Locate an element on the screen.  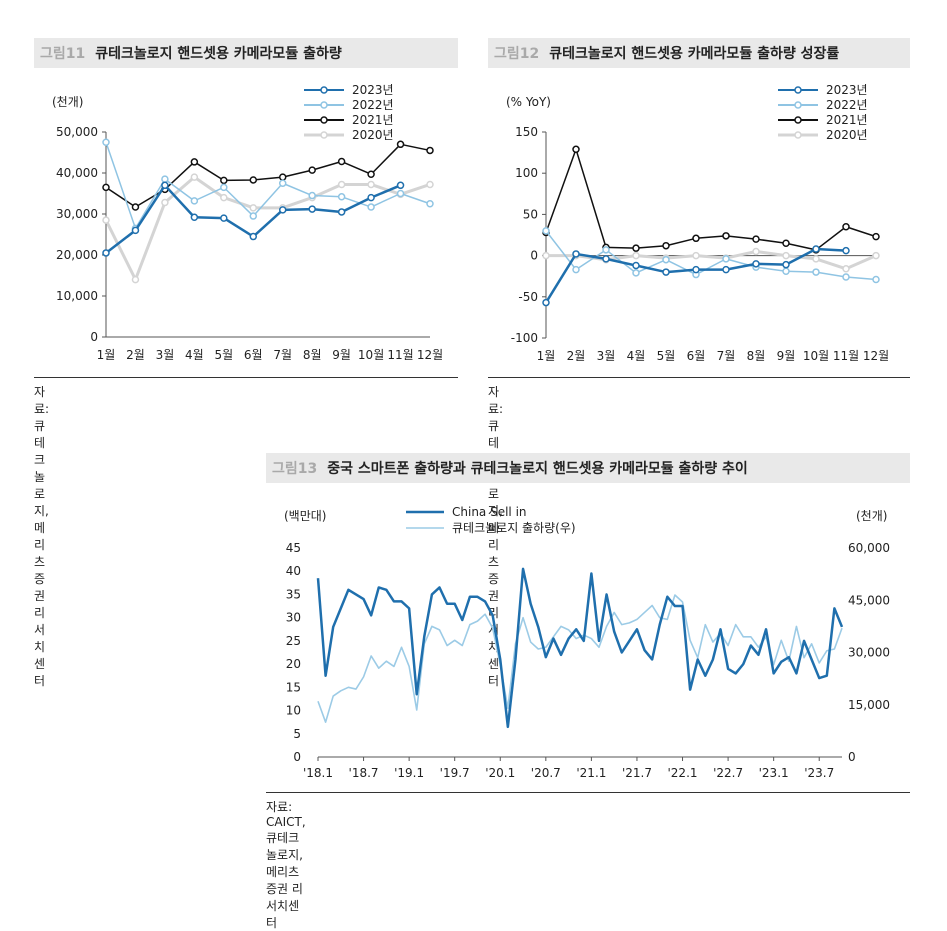
figure-13-bottom-rule is located at coordinates (588, 792).